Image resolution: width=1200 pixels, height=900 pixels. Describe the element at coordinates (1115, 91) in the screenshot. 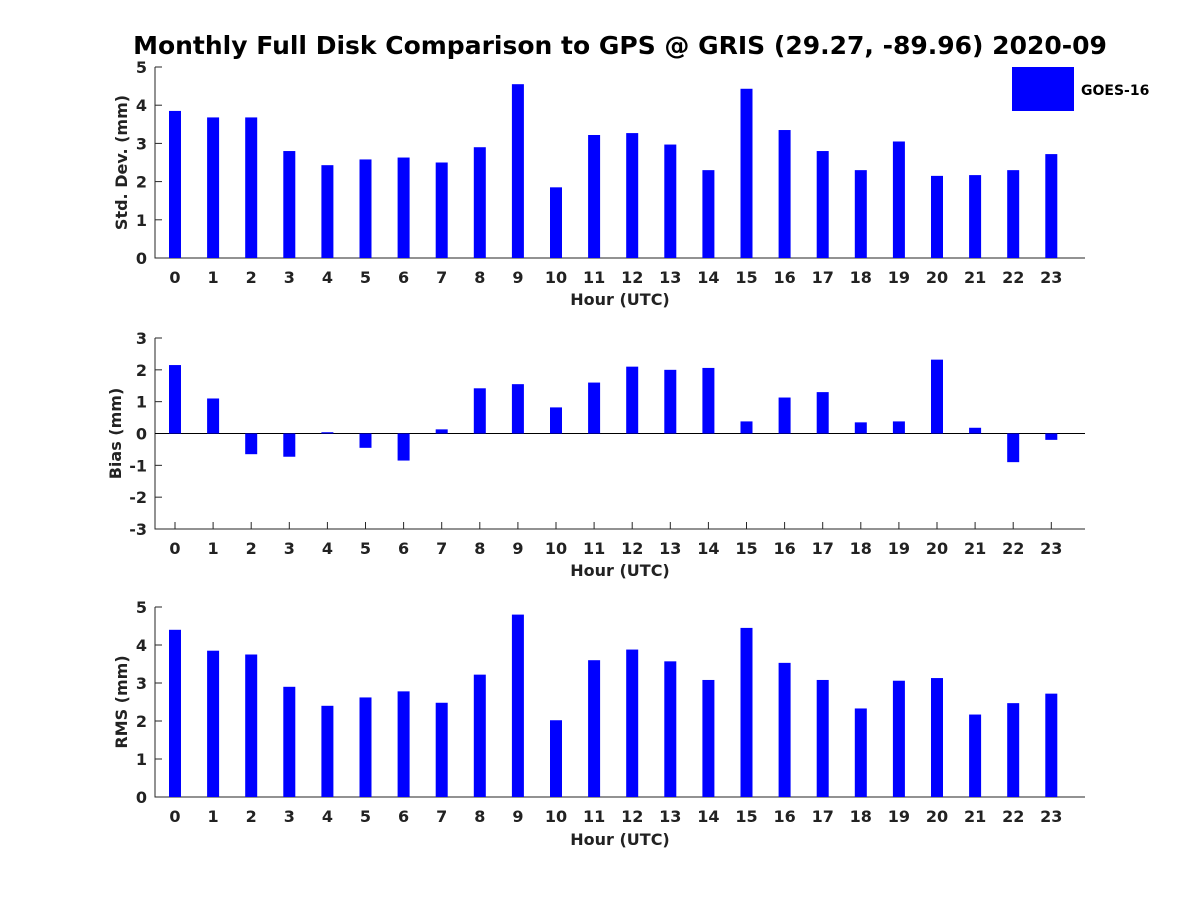

I see `legend-label: GOES-16` at that location.